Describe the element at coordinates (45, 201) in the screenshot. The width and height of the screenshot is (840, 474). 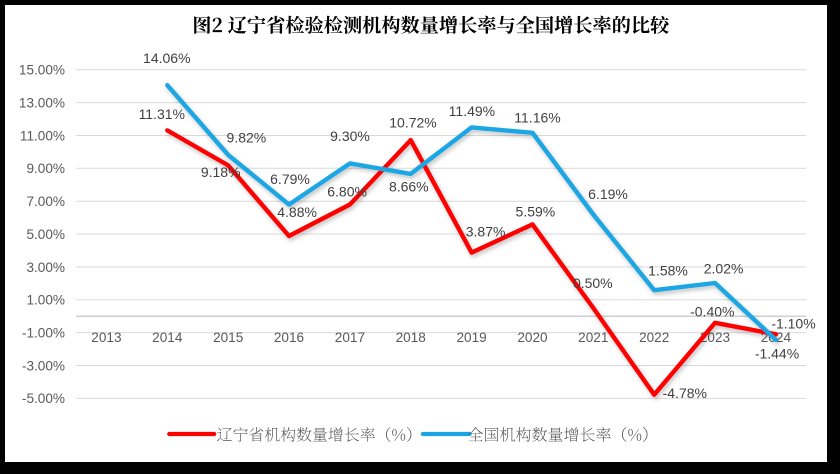
I see `svg-text: 7.00%` at that location.